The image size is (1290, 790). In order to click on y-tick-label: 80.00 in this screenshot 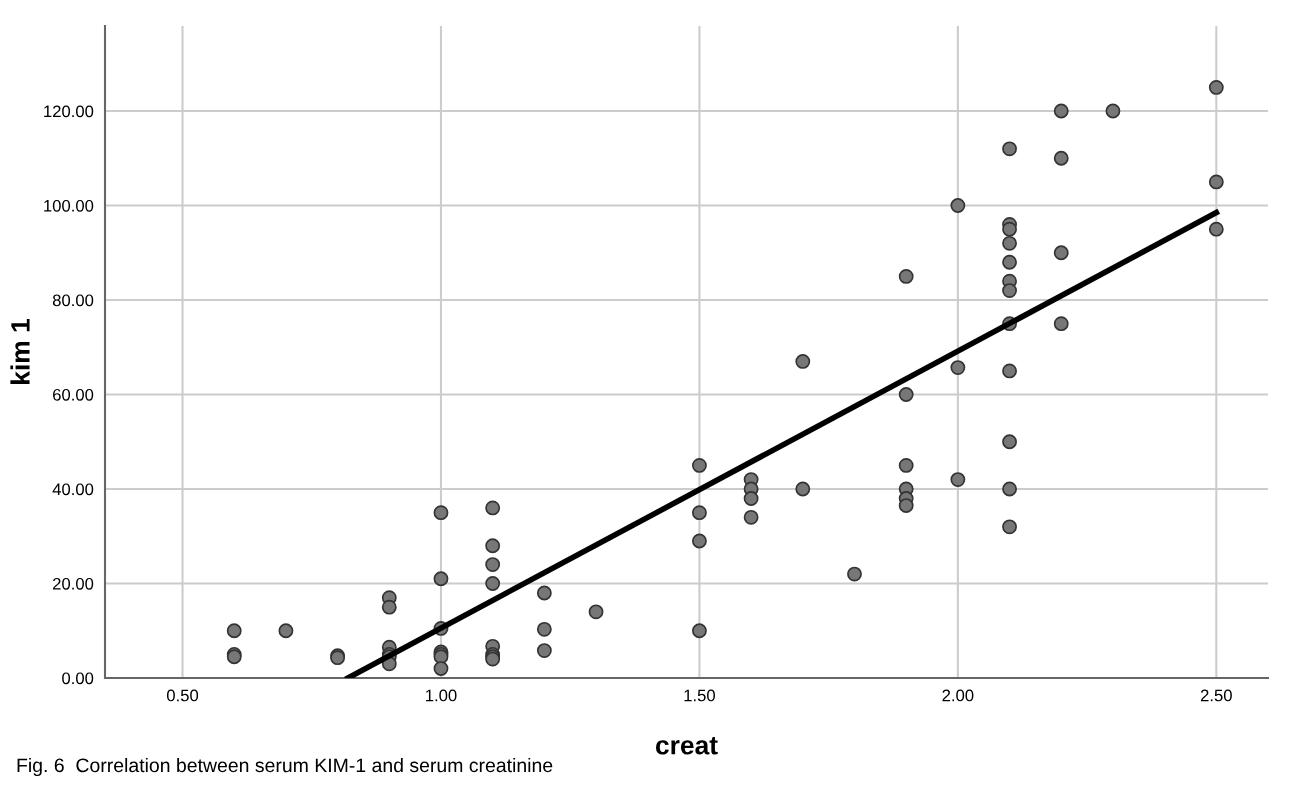, I will do `click(73, 300)`.